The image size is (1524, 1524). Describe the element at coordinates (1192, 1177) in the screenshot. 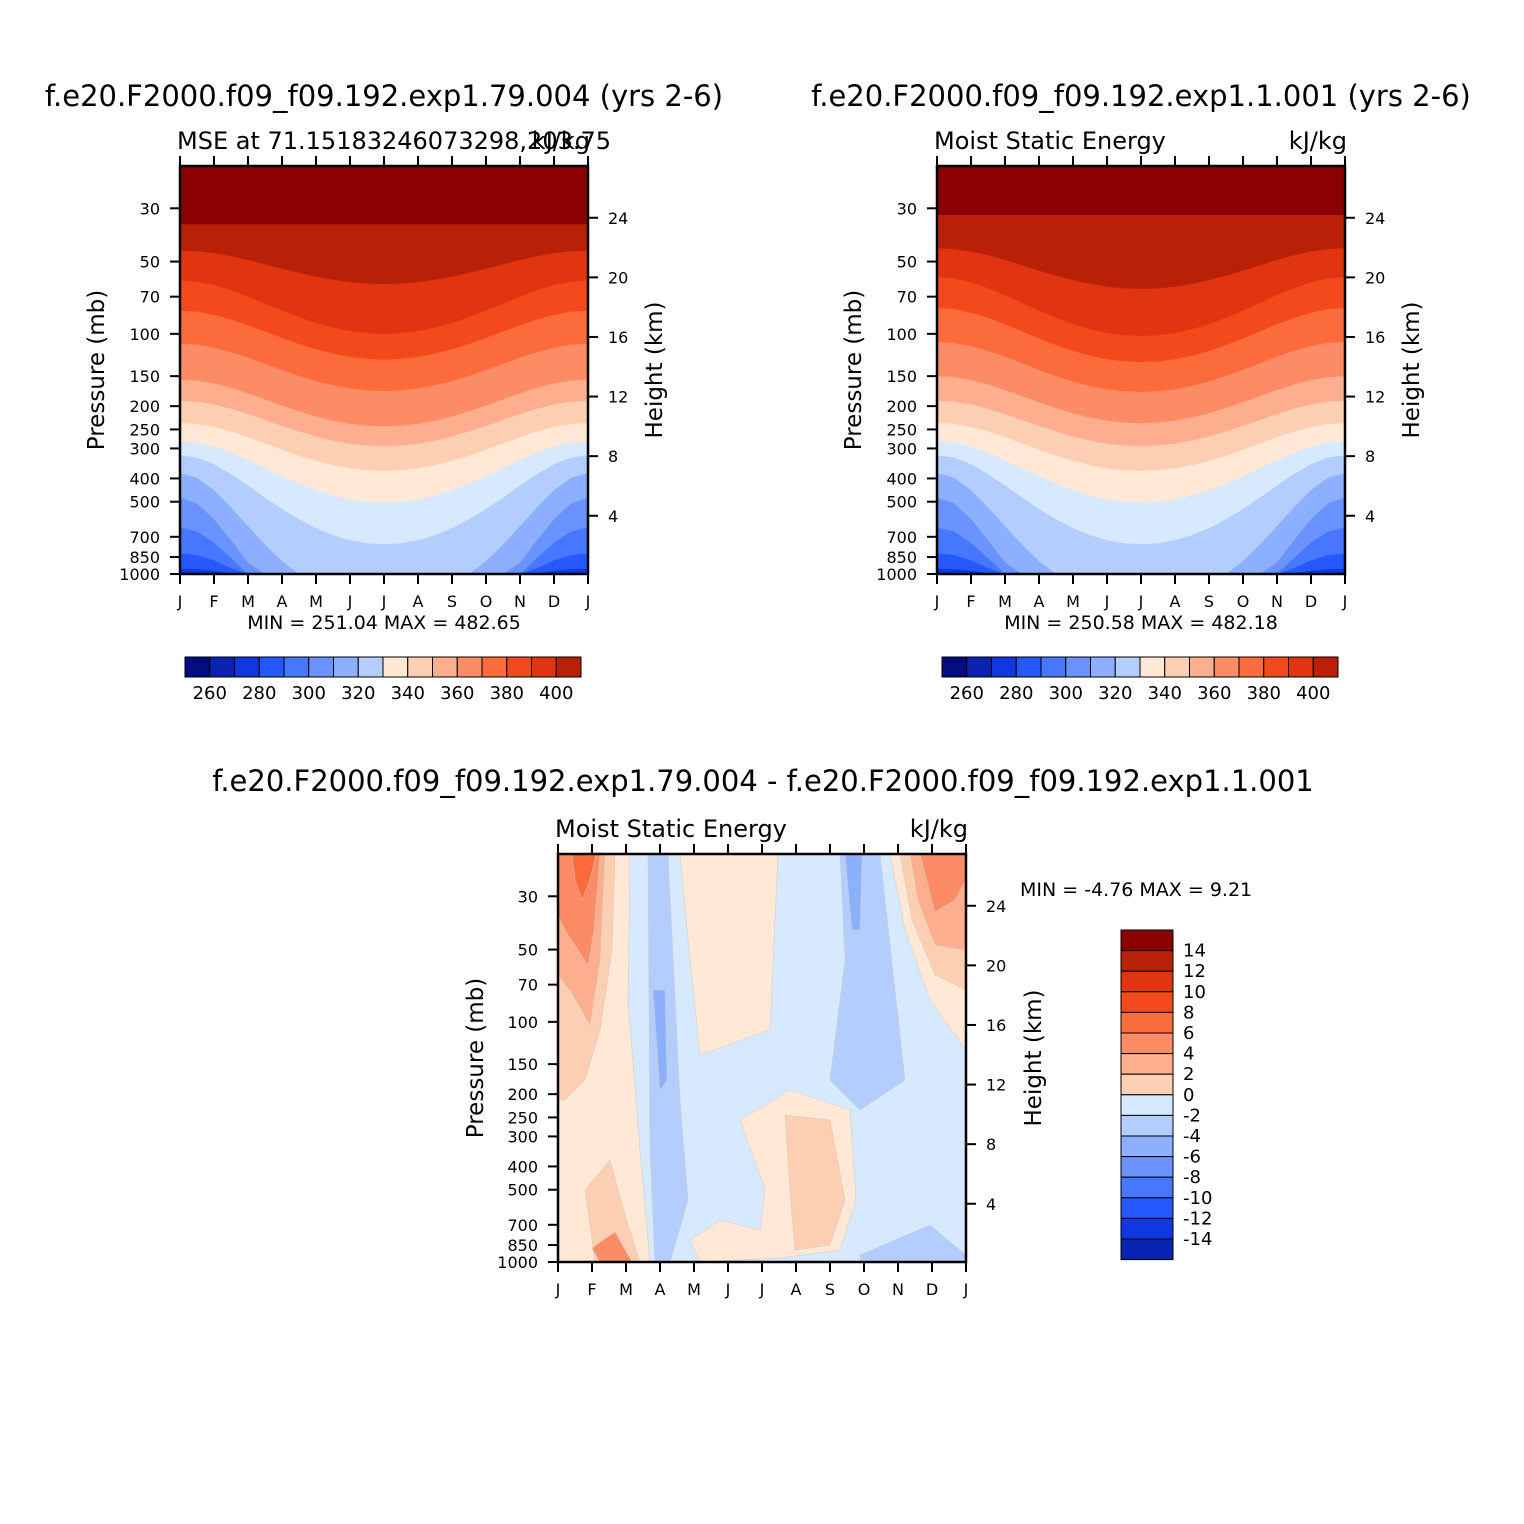

I see `colorbar-label: -8` at that location.